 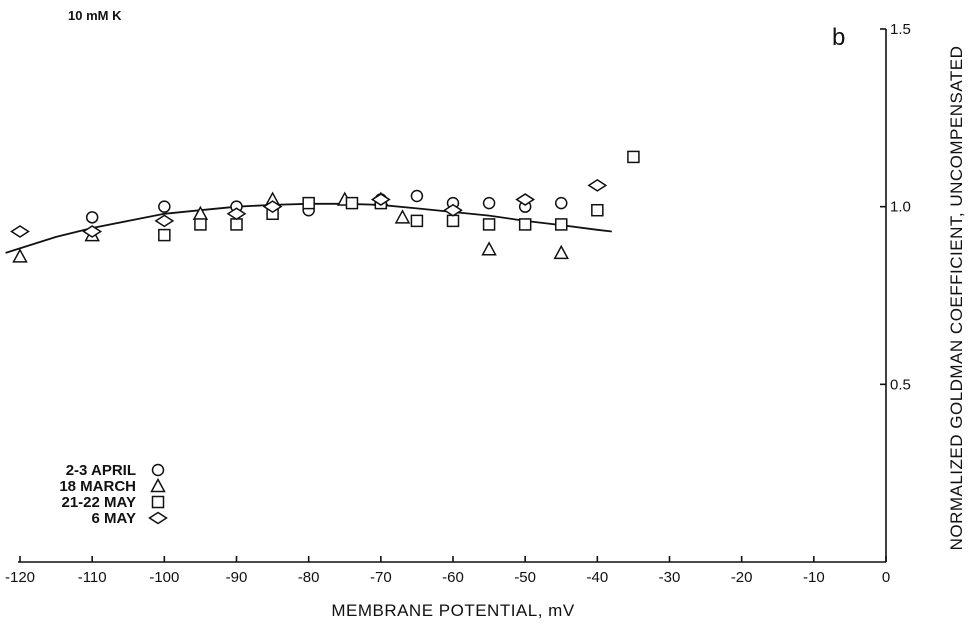 What do you see at coordinates (97, 486) in the screenshot?
I see `legend-label: 18 MARCH` at bounding box center [97, 486].